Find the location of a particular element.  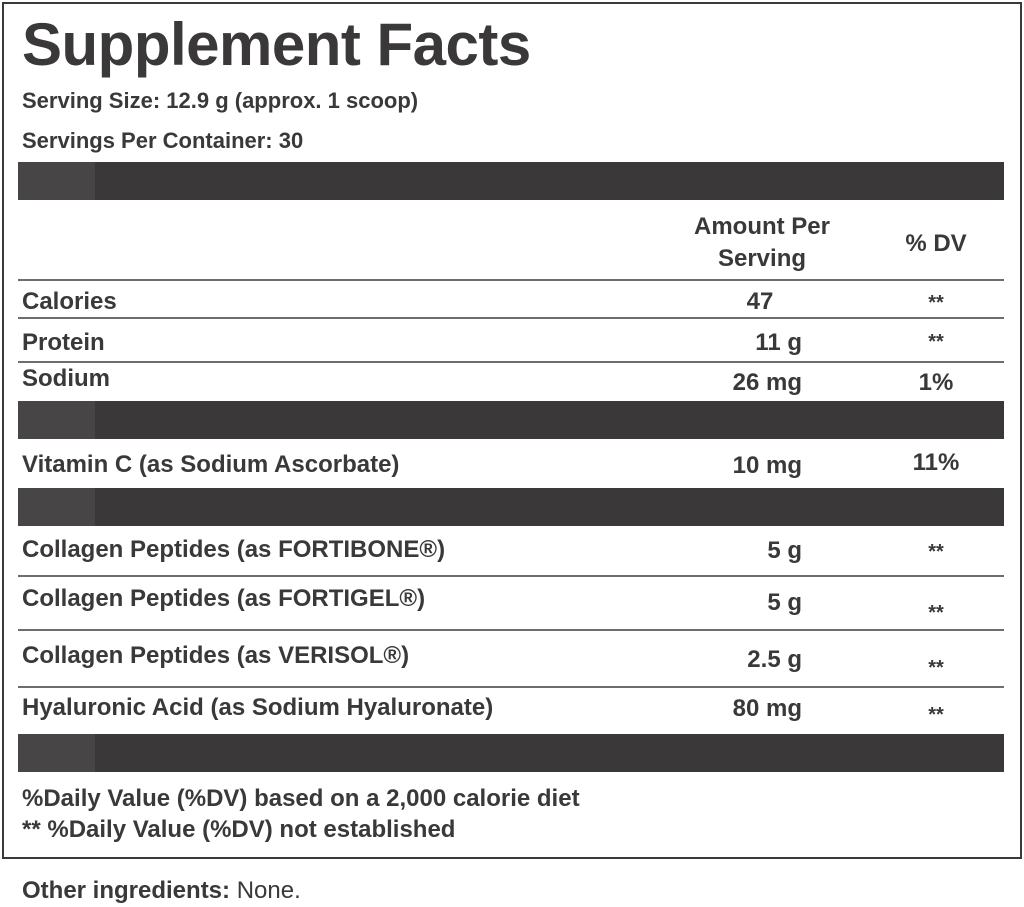

other-ingredients-value: None. is located at coordinates (265, 890).